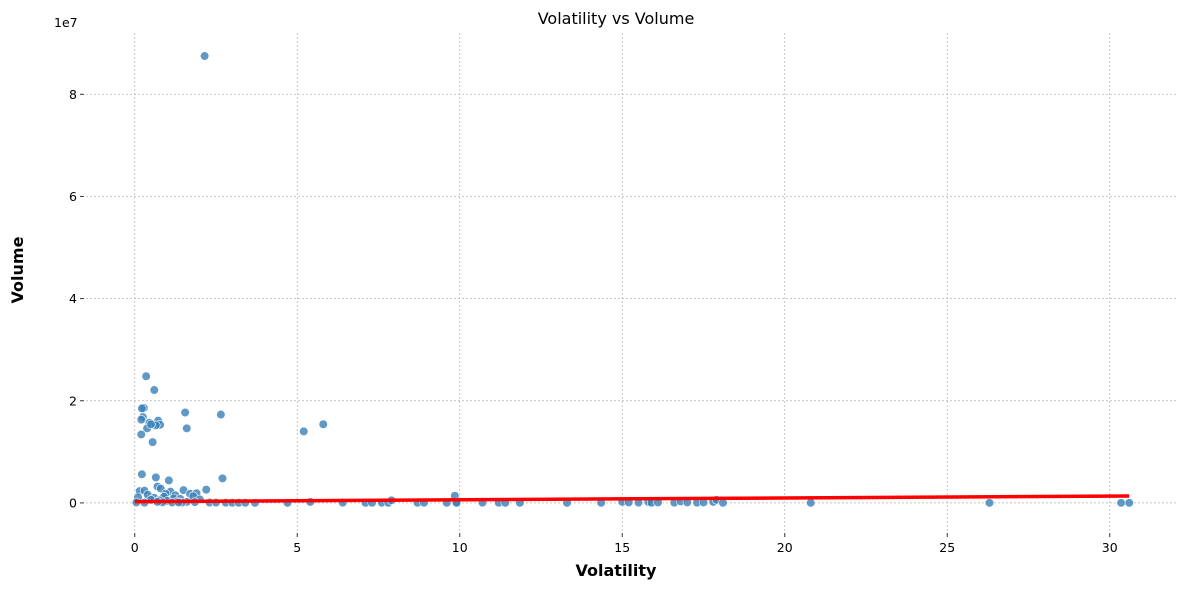 The height and width of the screenshot is (590, 1190). Describe the element at coordinates (785, 547) in the screenshot. I see `x-tick-label: 20` at that location.